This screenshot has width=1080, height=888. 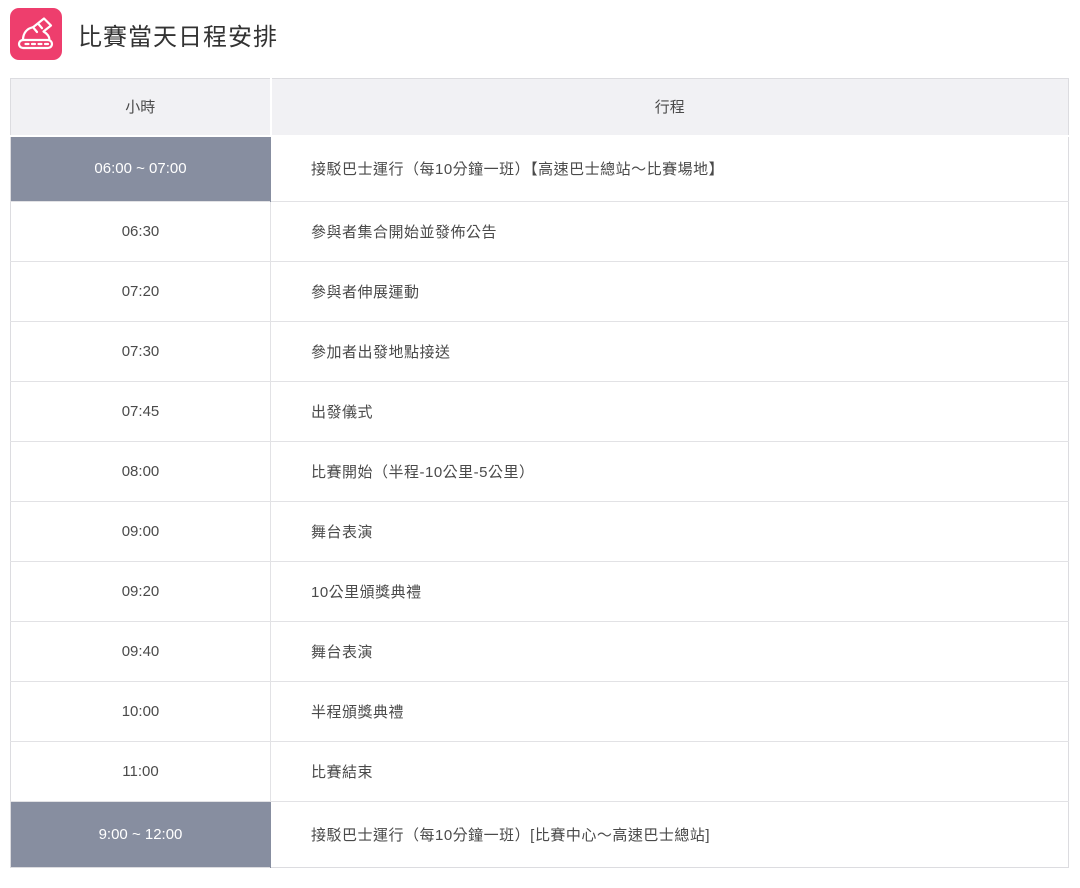 What do you see at coordinates (140, 231) in the screenshot?
I see `time-cell: 06:30` at bounding box center [140, 231].